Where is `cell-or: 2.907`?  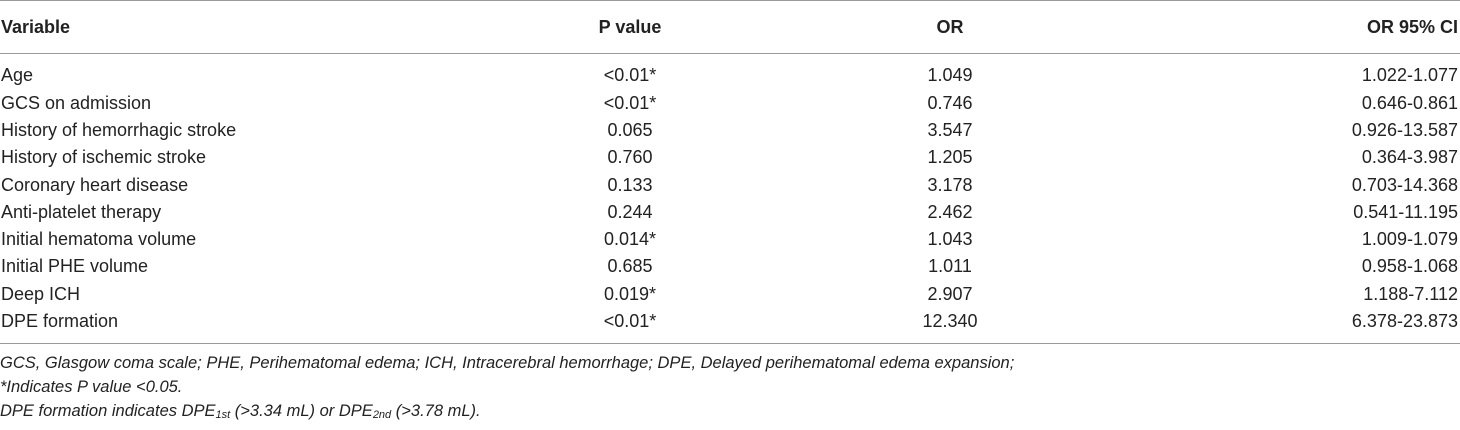
cell-or: 2.907 is located at coordinates (950, 293).